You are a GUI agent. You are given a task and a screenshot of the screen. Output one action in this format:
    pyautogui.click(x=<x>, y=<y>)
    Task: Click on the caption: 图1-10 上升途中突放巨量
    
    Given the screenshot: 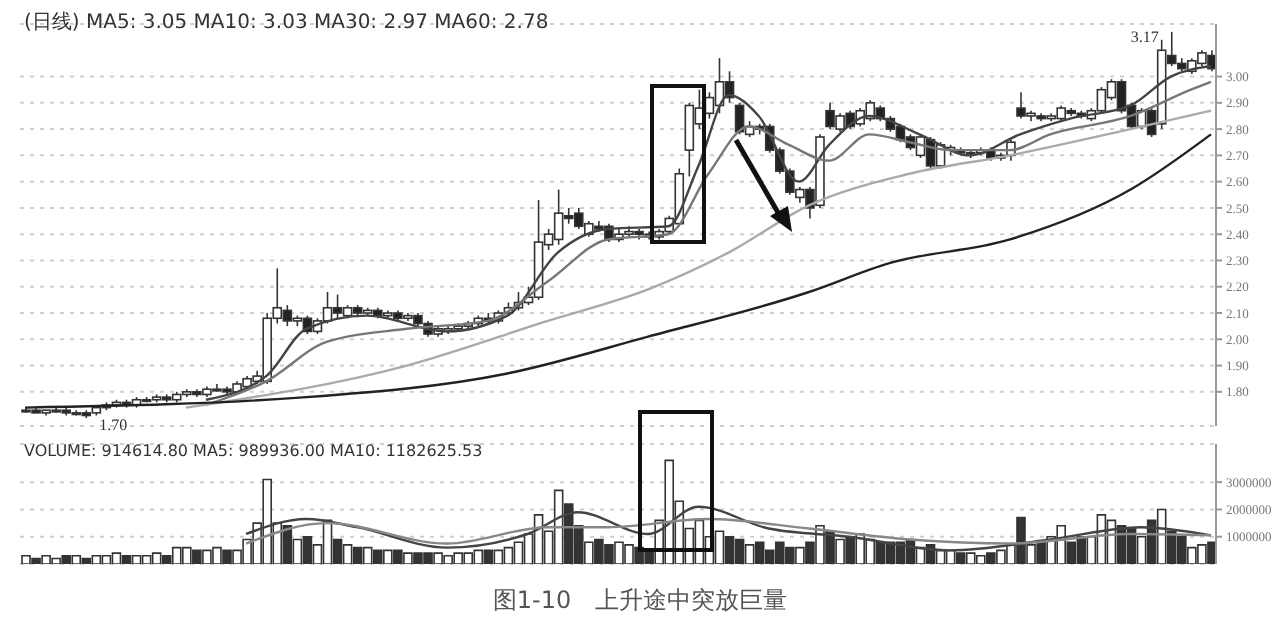 What is the action you would take?
    pyautogui.click(x=640, y=601)
    